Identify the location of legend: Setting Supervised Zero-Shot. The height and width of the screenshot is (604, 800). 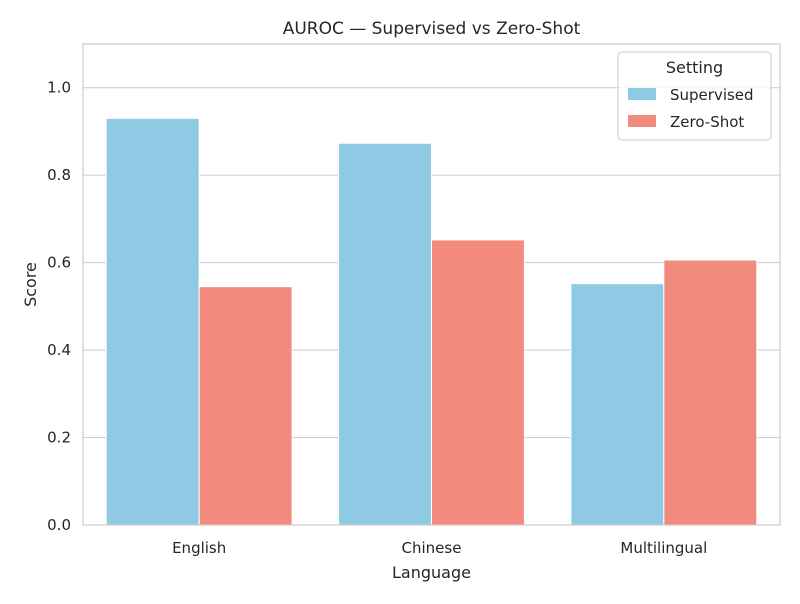
(694, 96).